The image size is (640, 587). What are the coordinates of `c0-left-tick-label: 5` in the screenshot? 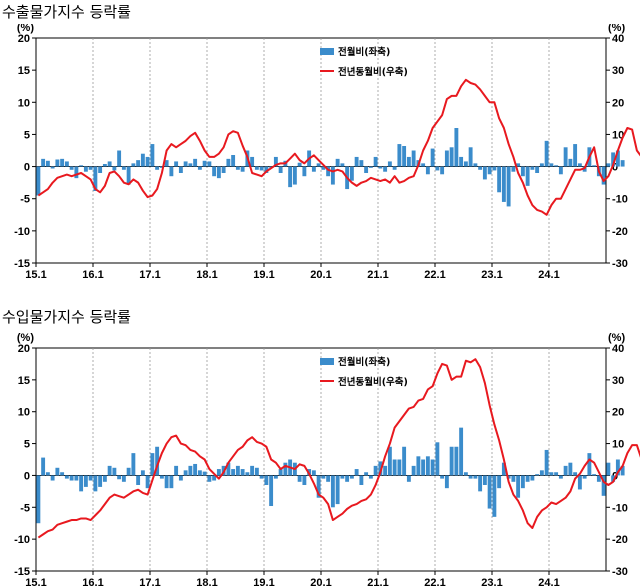 It's located at (27, 135).